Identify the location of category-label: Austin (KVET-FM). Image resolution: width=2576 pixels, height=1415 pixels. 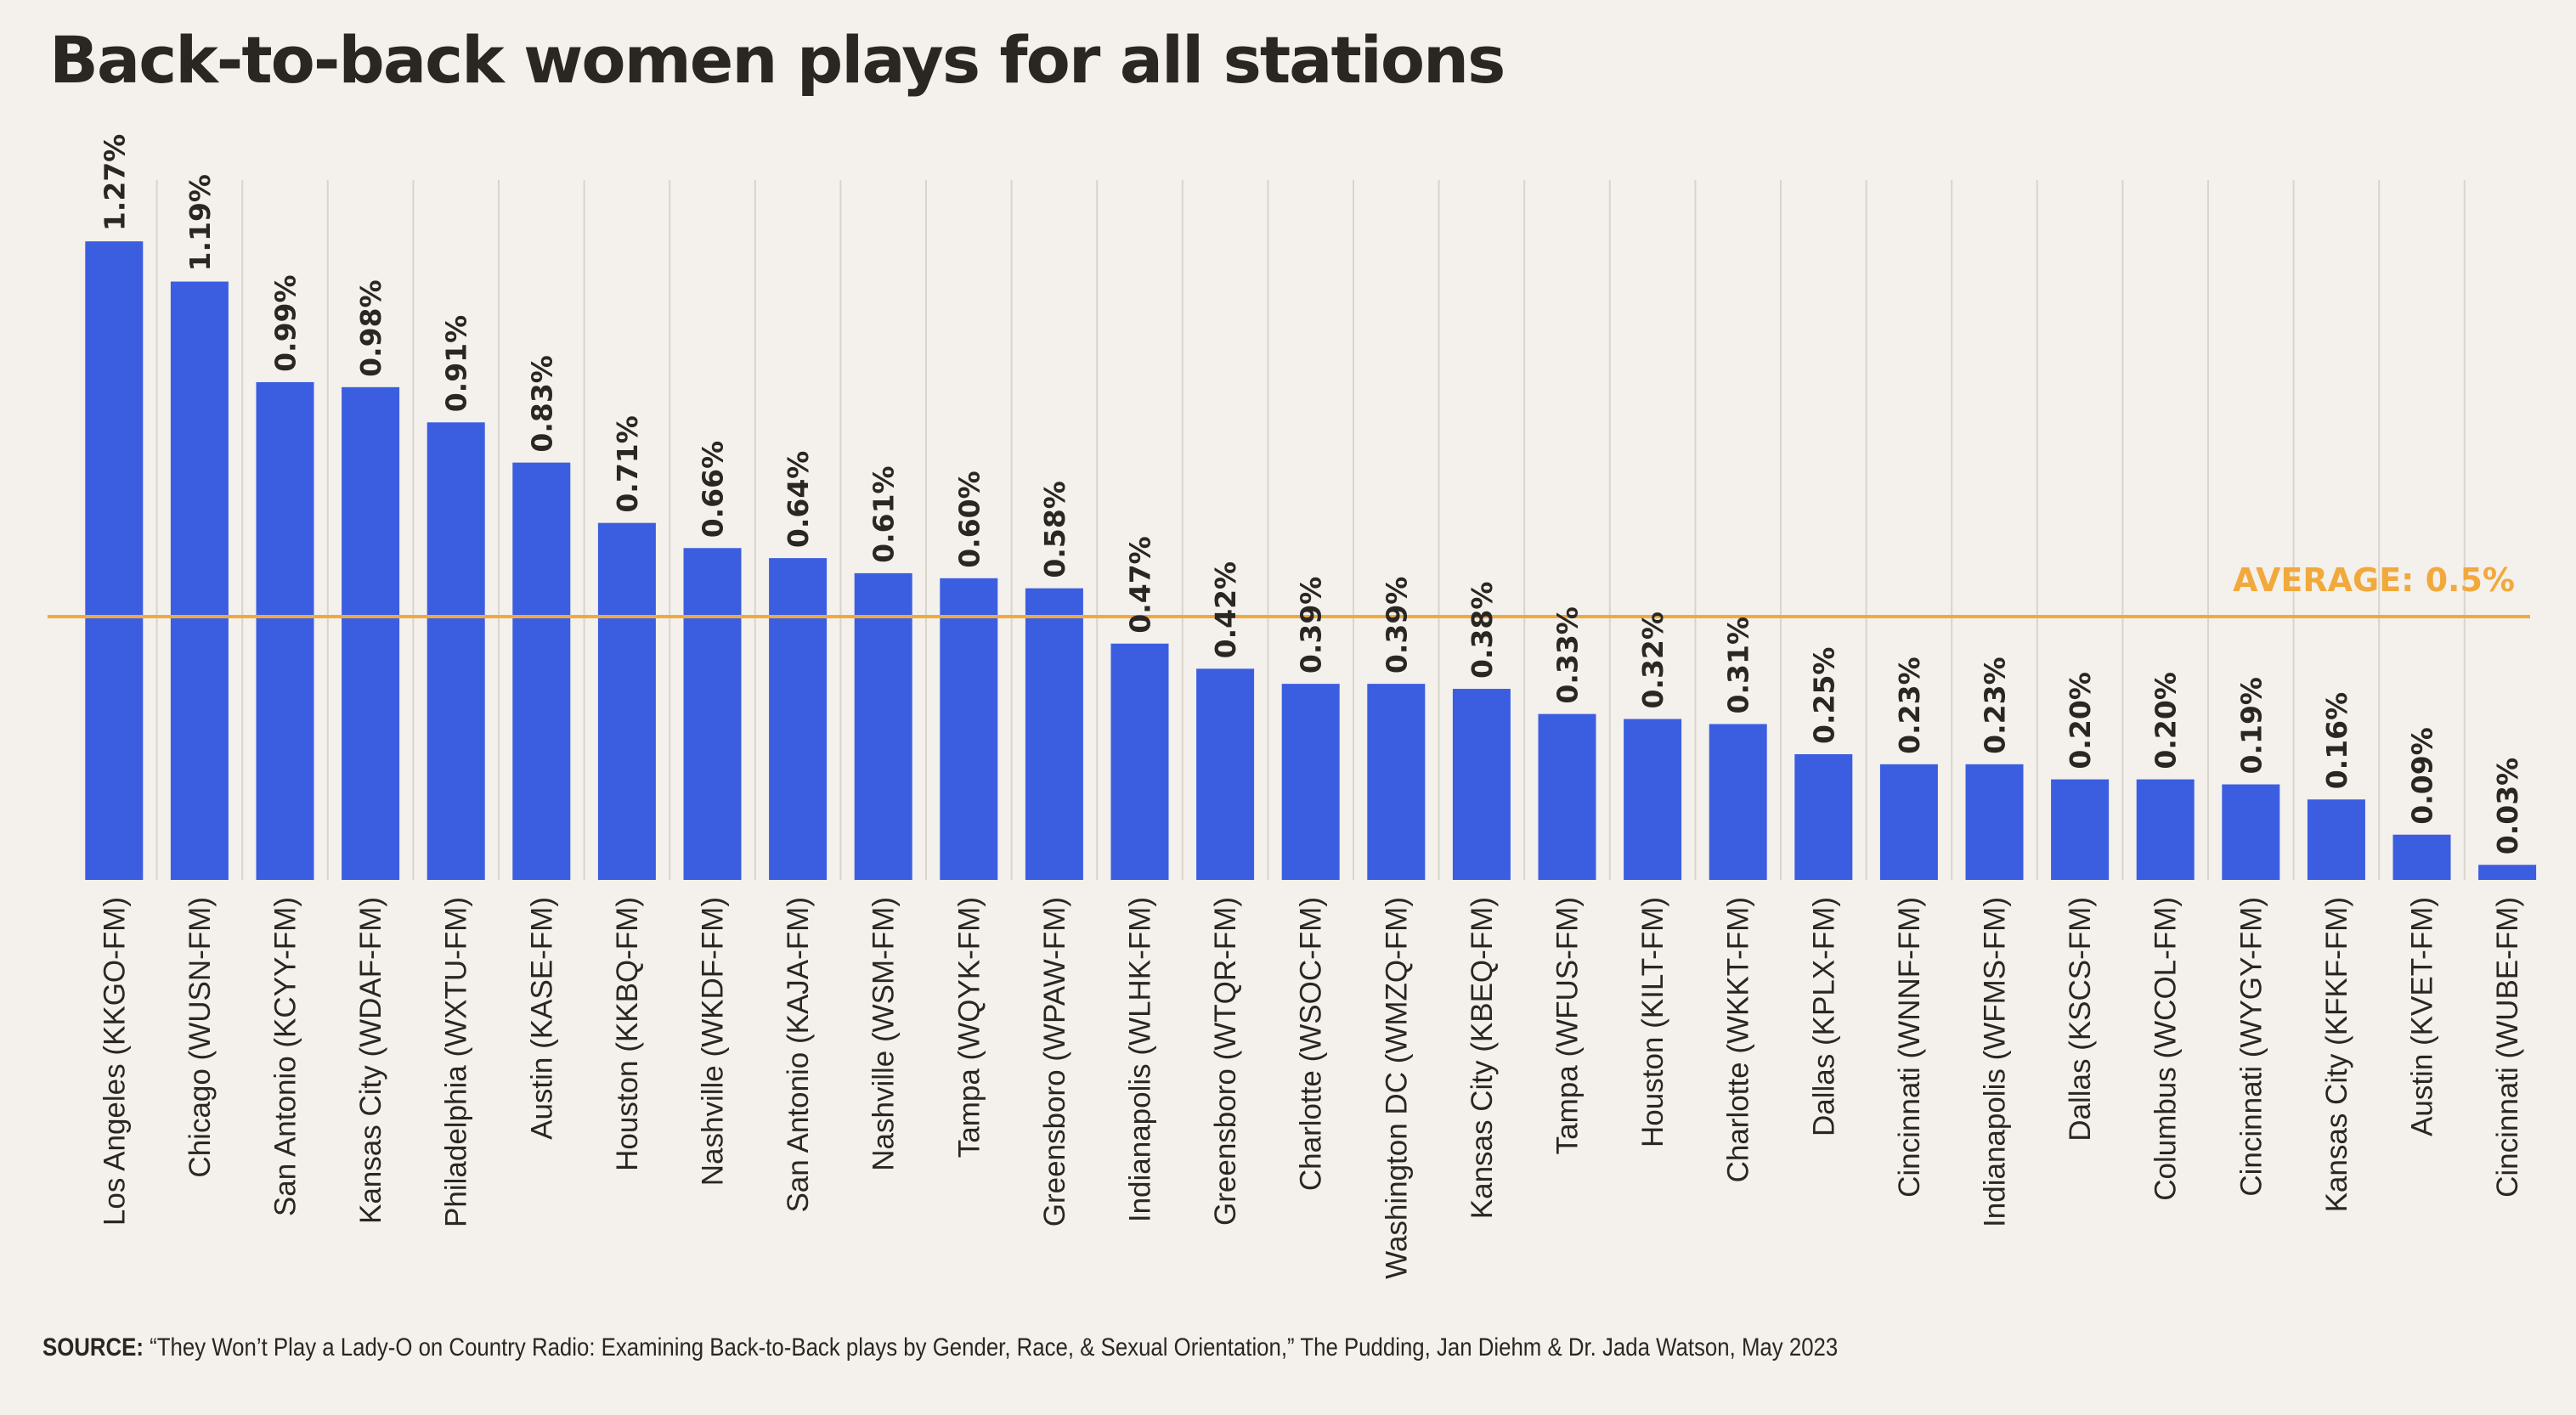
(2422, 1016).